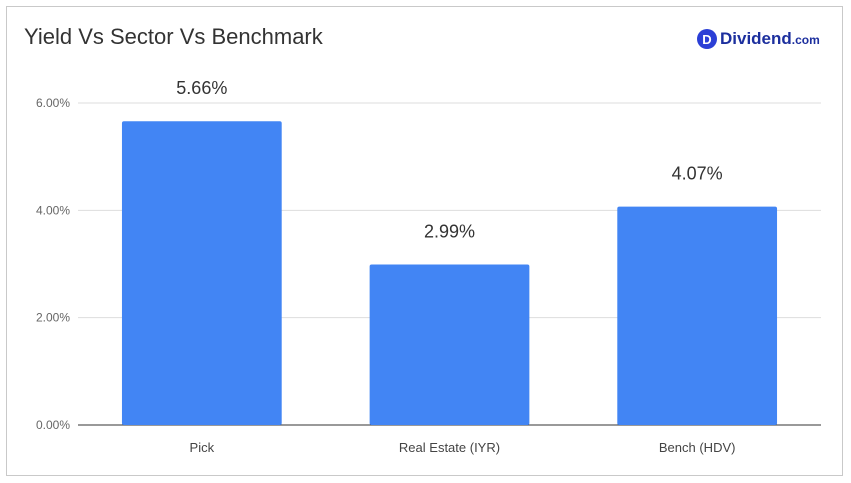 The width and height of the screenshot is (851, 483). What do you see at coordinates (707, 39) in the screenshot?
I see `logo-mark-icon: D` at bounding box center [707, 39].